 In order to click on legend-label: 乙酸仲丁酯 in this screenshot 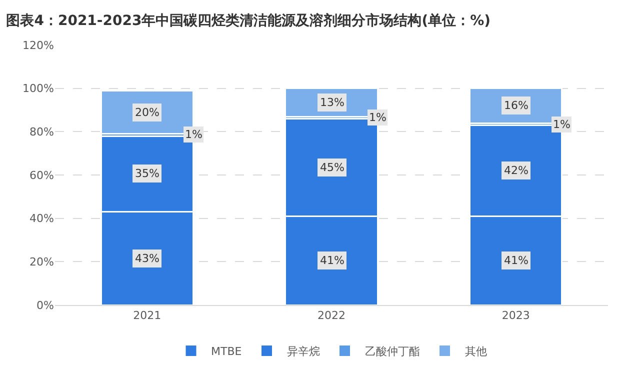, I will do `click(392, 351)`.